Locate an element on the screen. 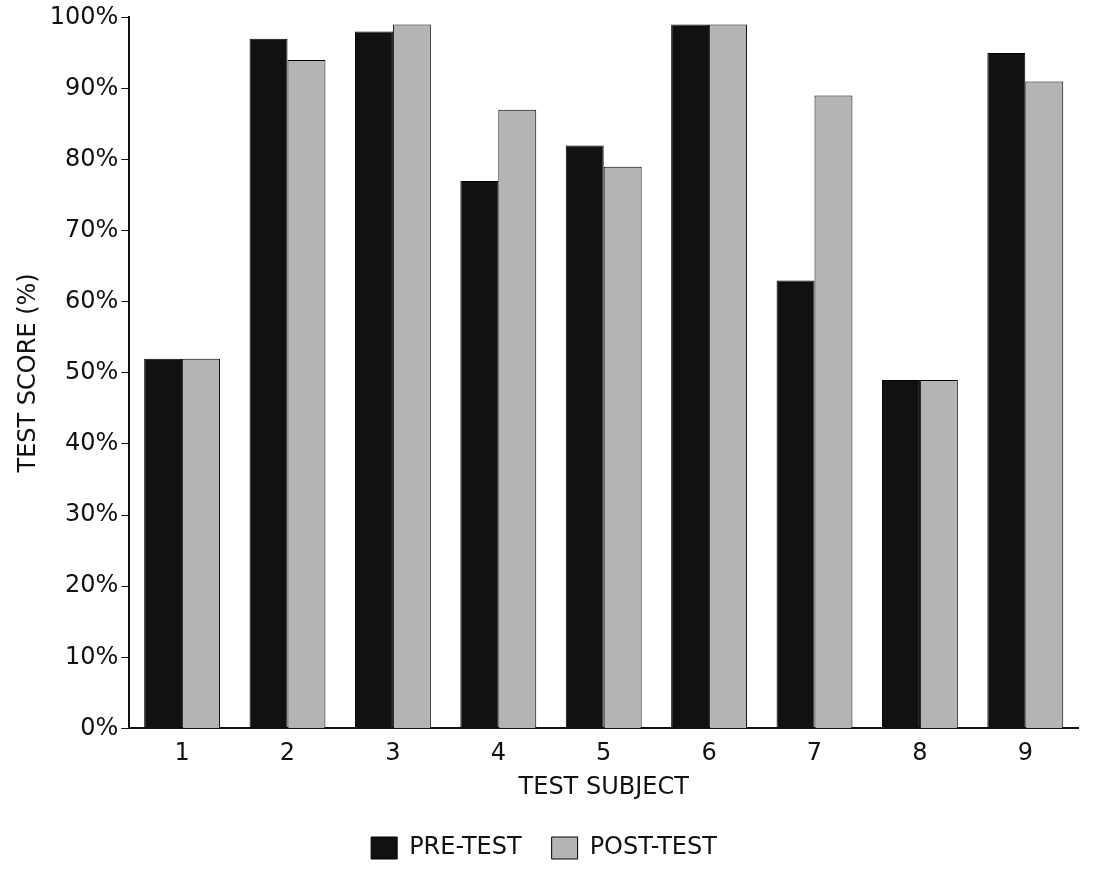 The width and height of the screenshot is (1094, 880). x-tick-label: 1 is located at coordinates (182, 752).